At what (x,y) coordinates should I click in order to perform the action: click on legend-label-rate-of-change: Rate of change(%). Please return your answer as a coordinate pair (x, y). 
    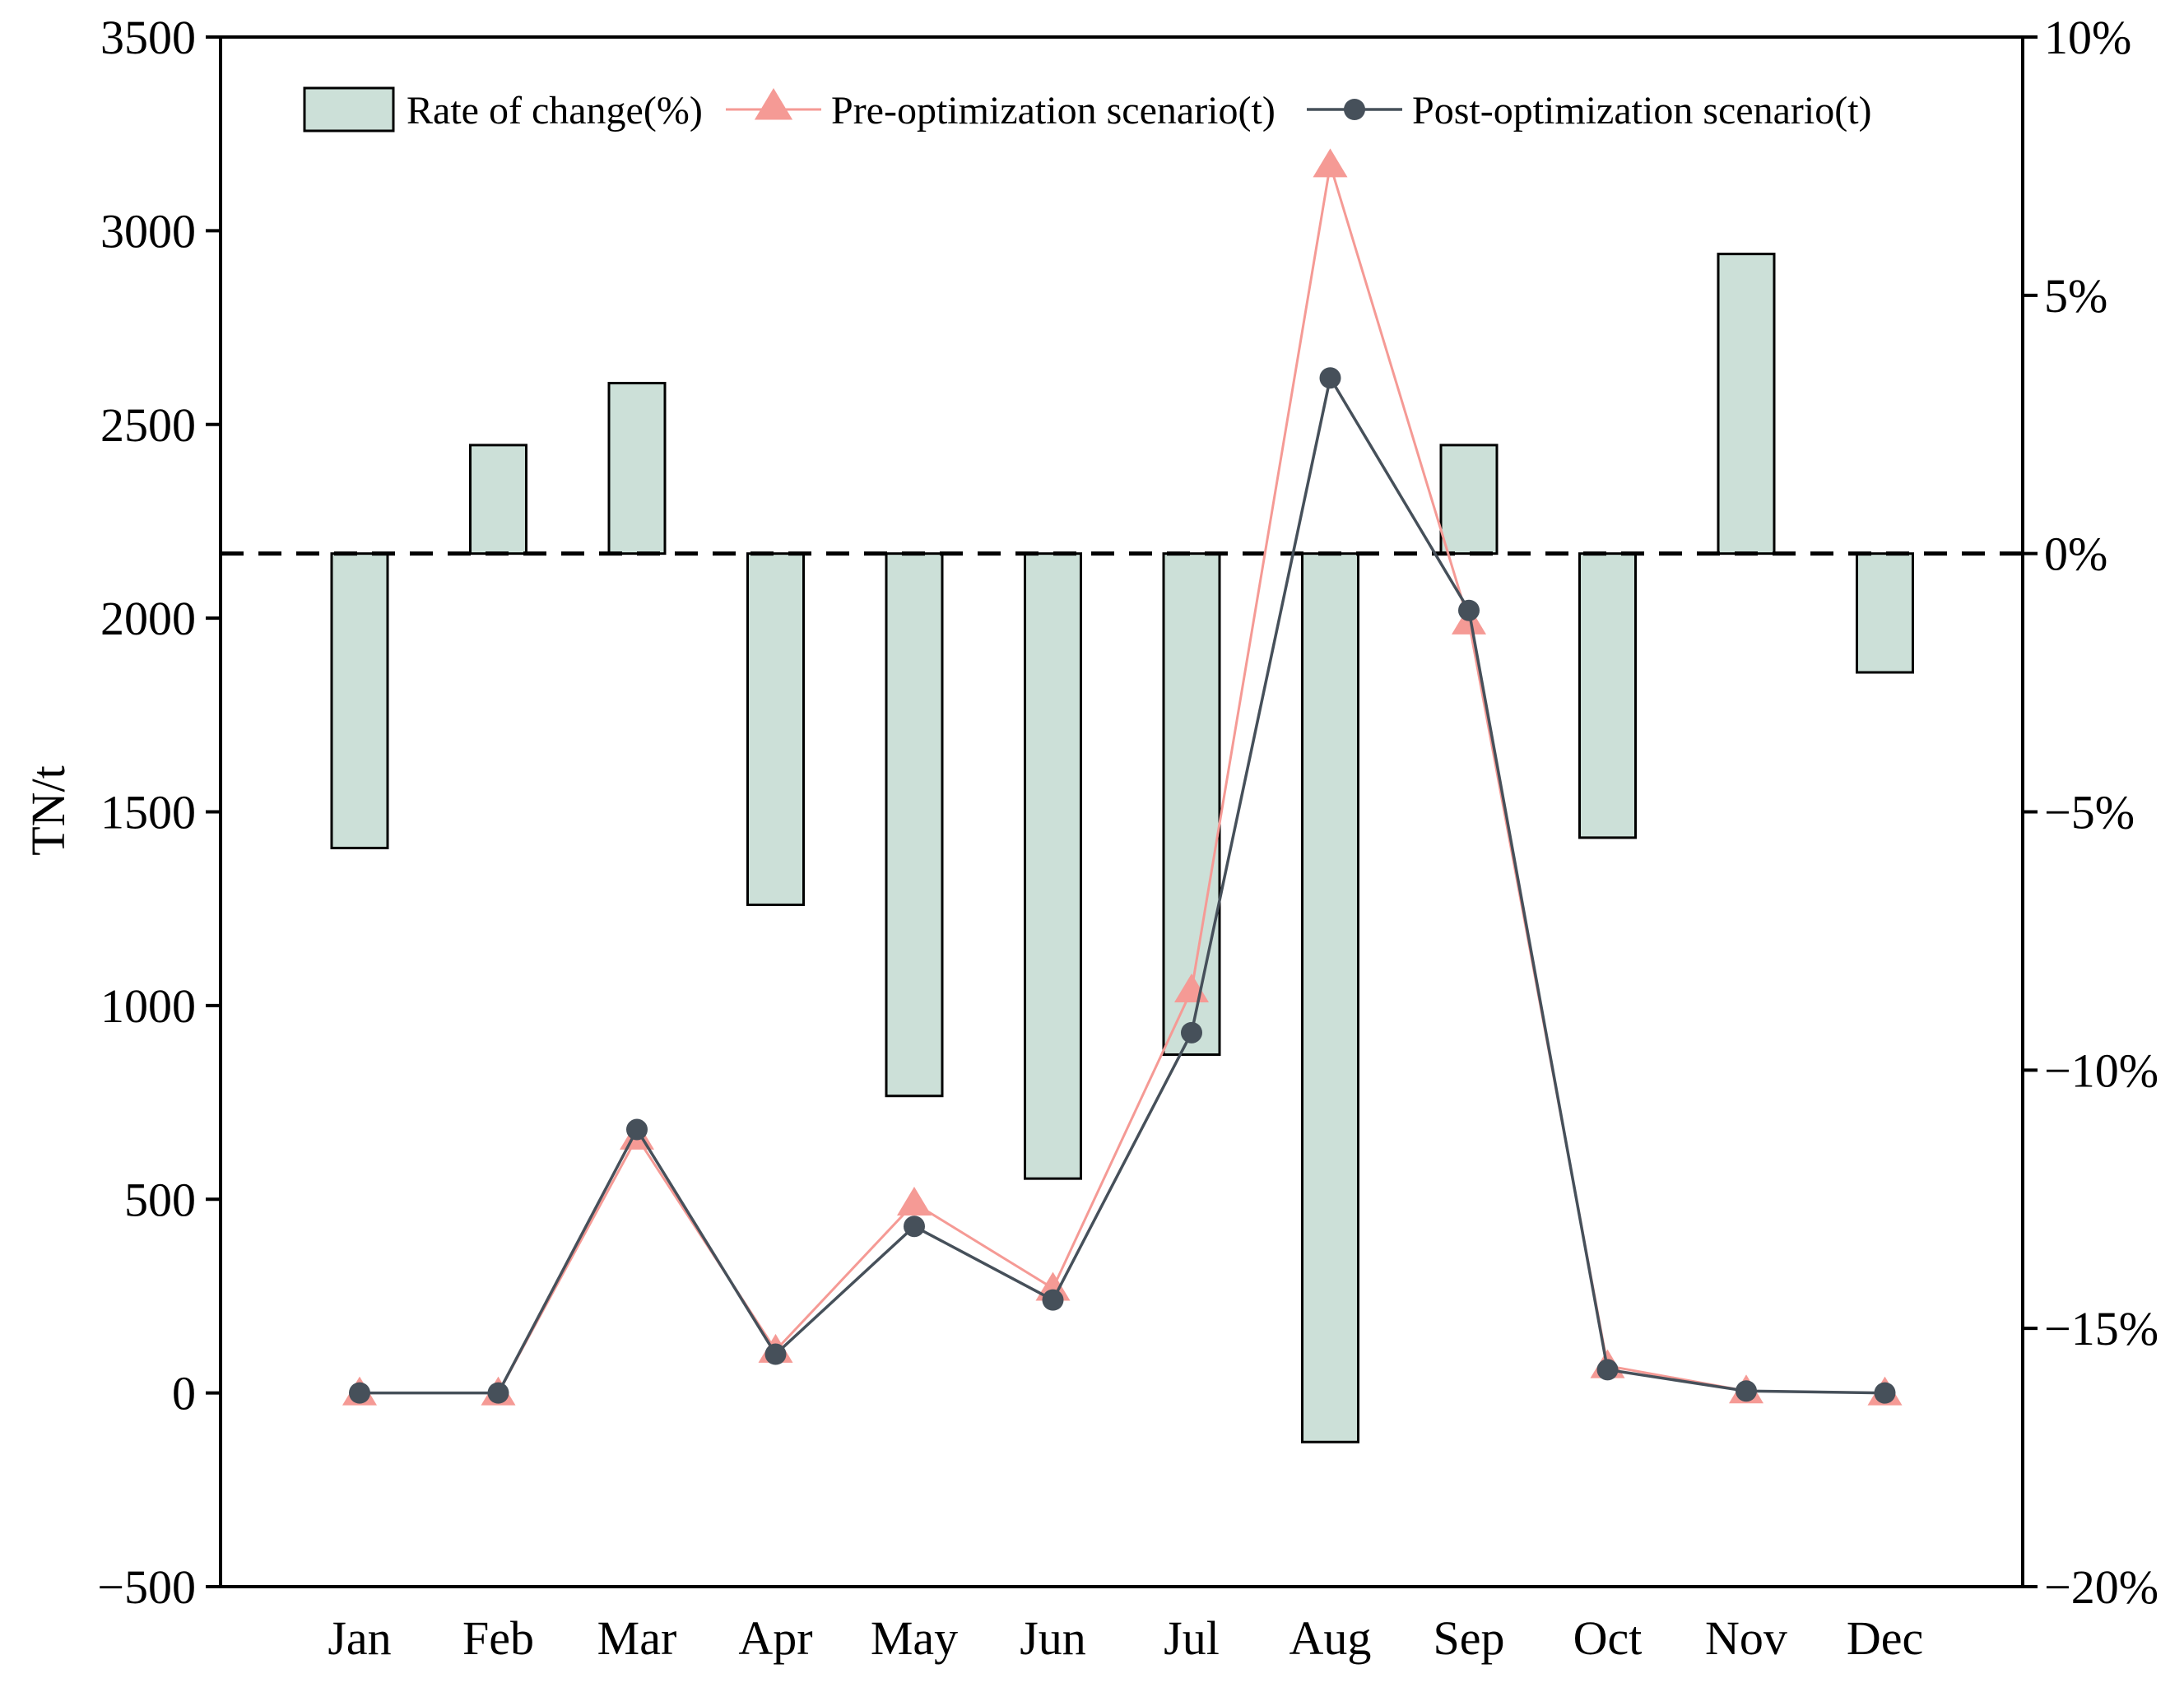
    Looking at the image, I should click on (555, 110).